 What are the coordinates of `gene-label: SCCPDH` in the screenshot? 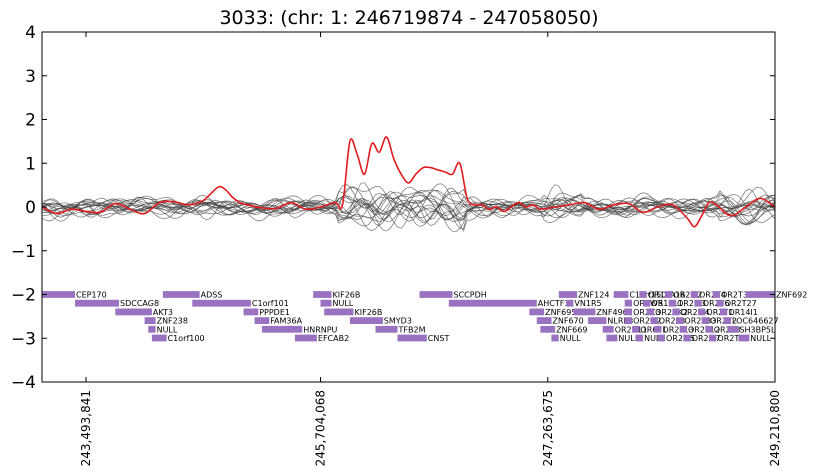 It's located at (470, 295).